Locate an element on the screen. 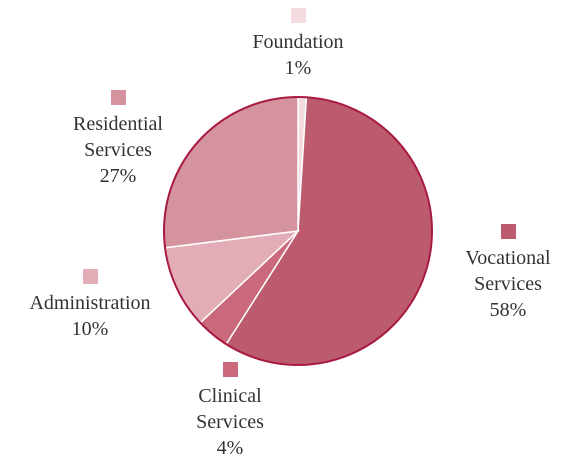  value-label: 4% is located at coordinates (230, 448).